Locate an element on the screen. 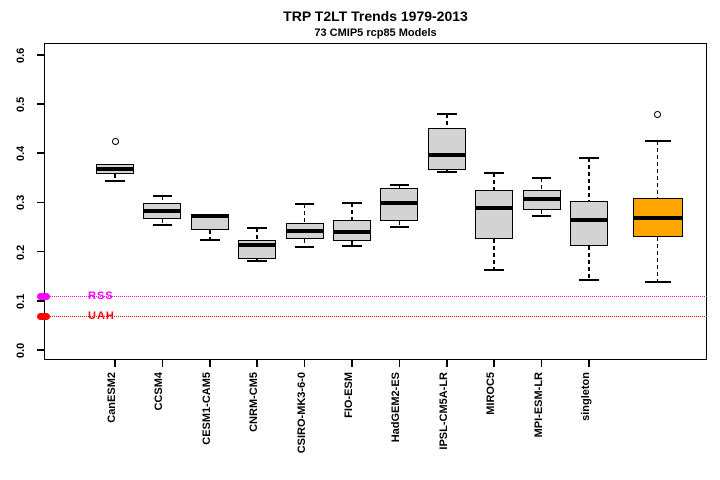 This screenshot has width=720, height=480. whisker-lower-singleton is located at coordinates (589, 263).